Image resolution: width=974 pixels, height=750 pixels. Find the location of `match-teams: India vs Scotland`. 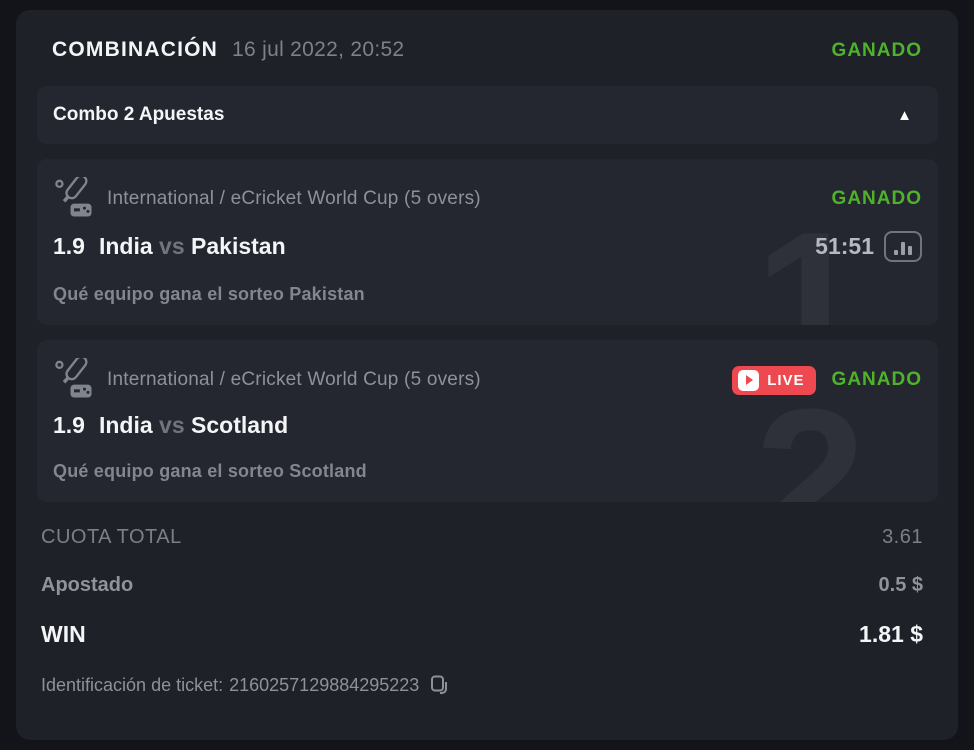

match-teams: India vs Scotland is located at coordinates (193, 425).